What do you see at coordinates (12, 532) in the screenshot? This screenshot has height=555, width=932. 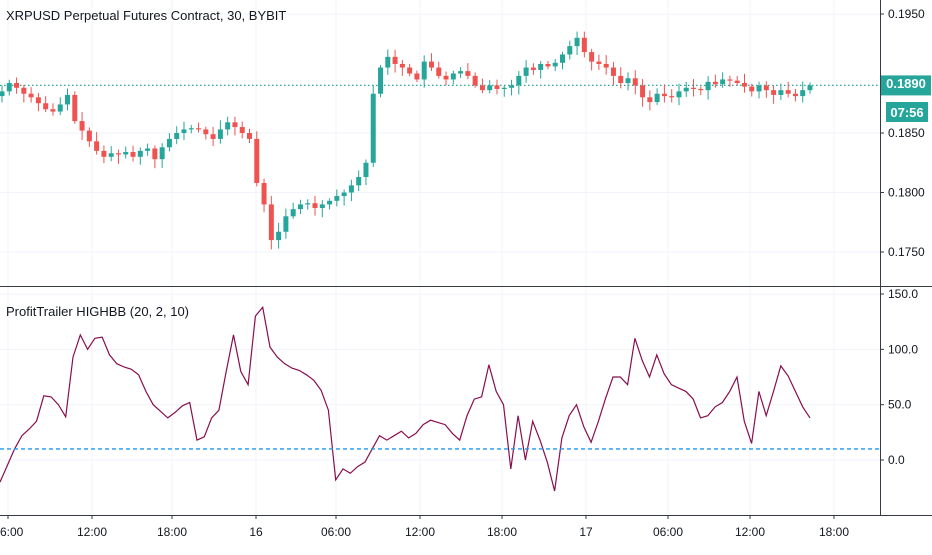 I see `time-tick-label: 6:00` at bounding box center [12, 532].